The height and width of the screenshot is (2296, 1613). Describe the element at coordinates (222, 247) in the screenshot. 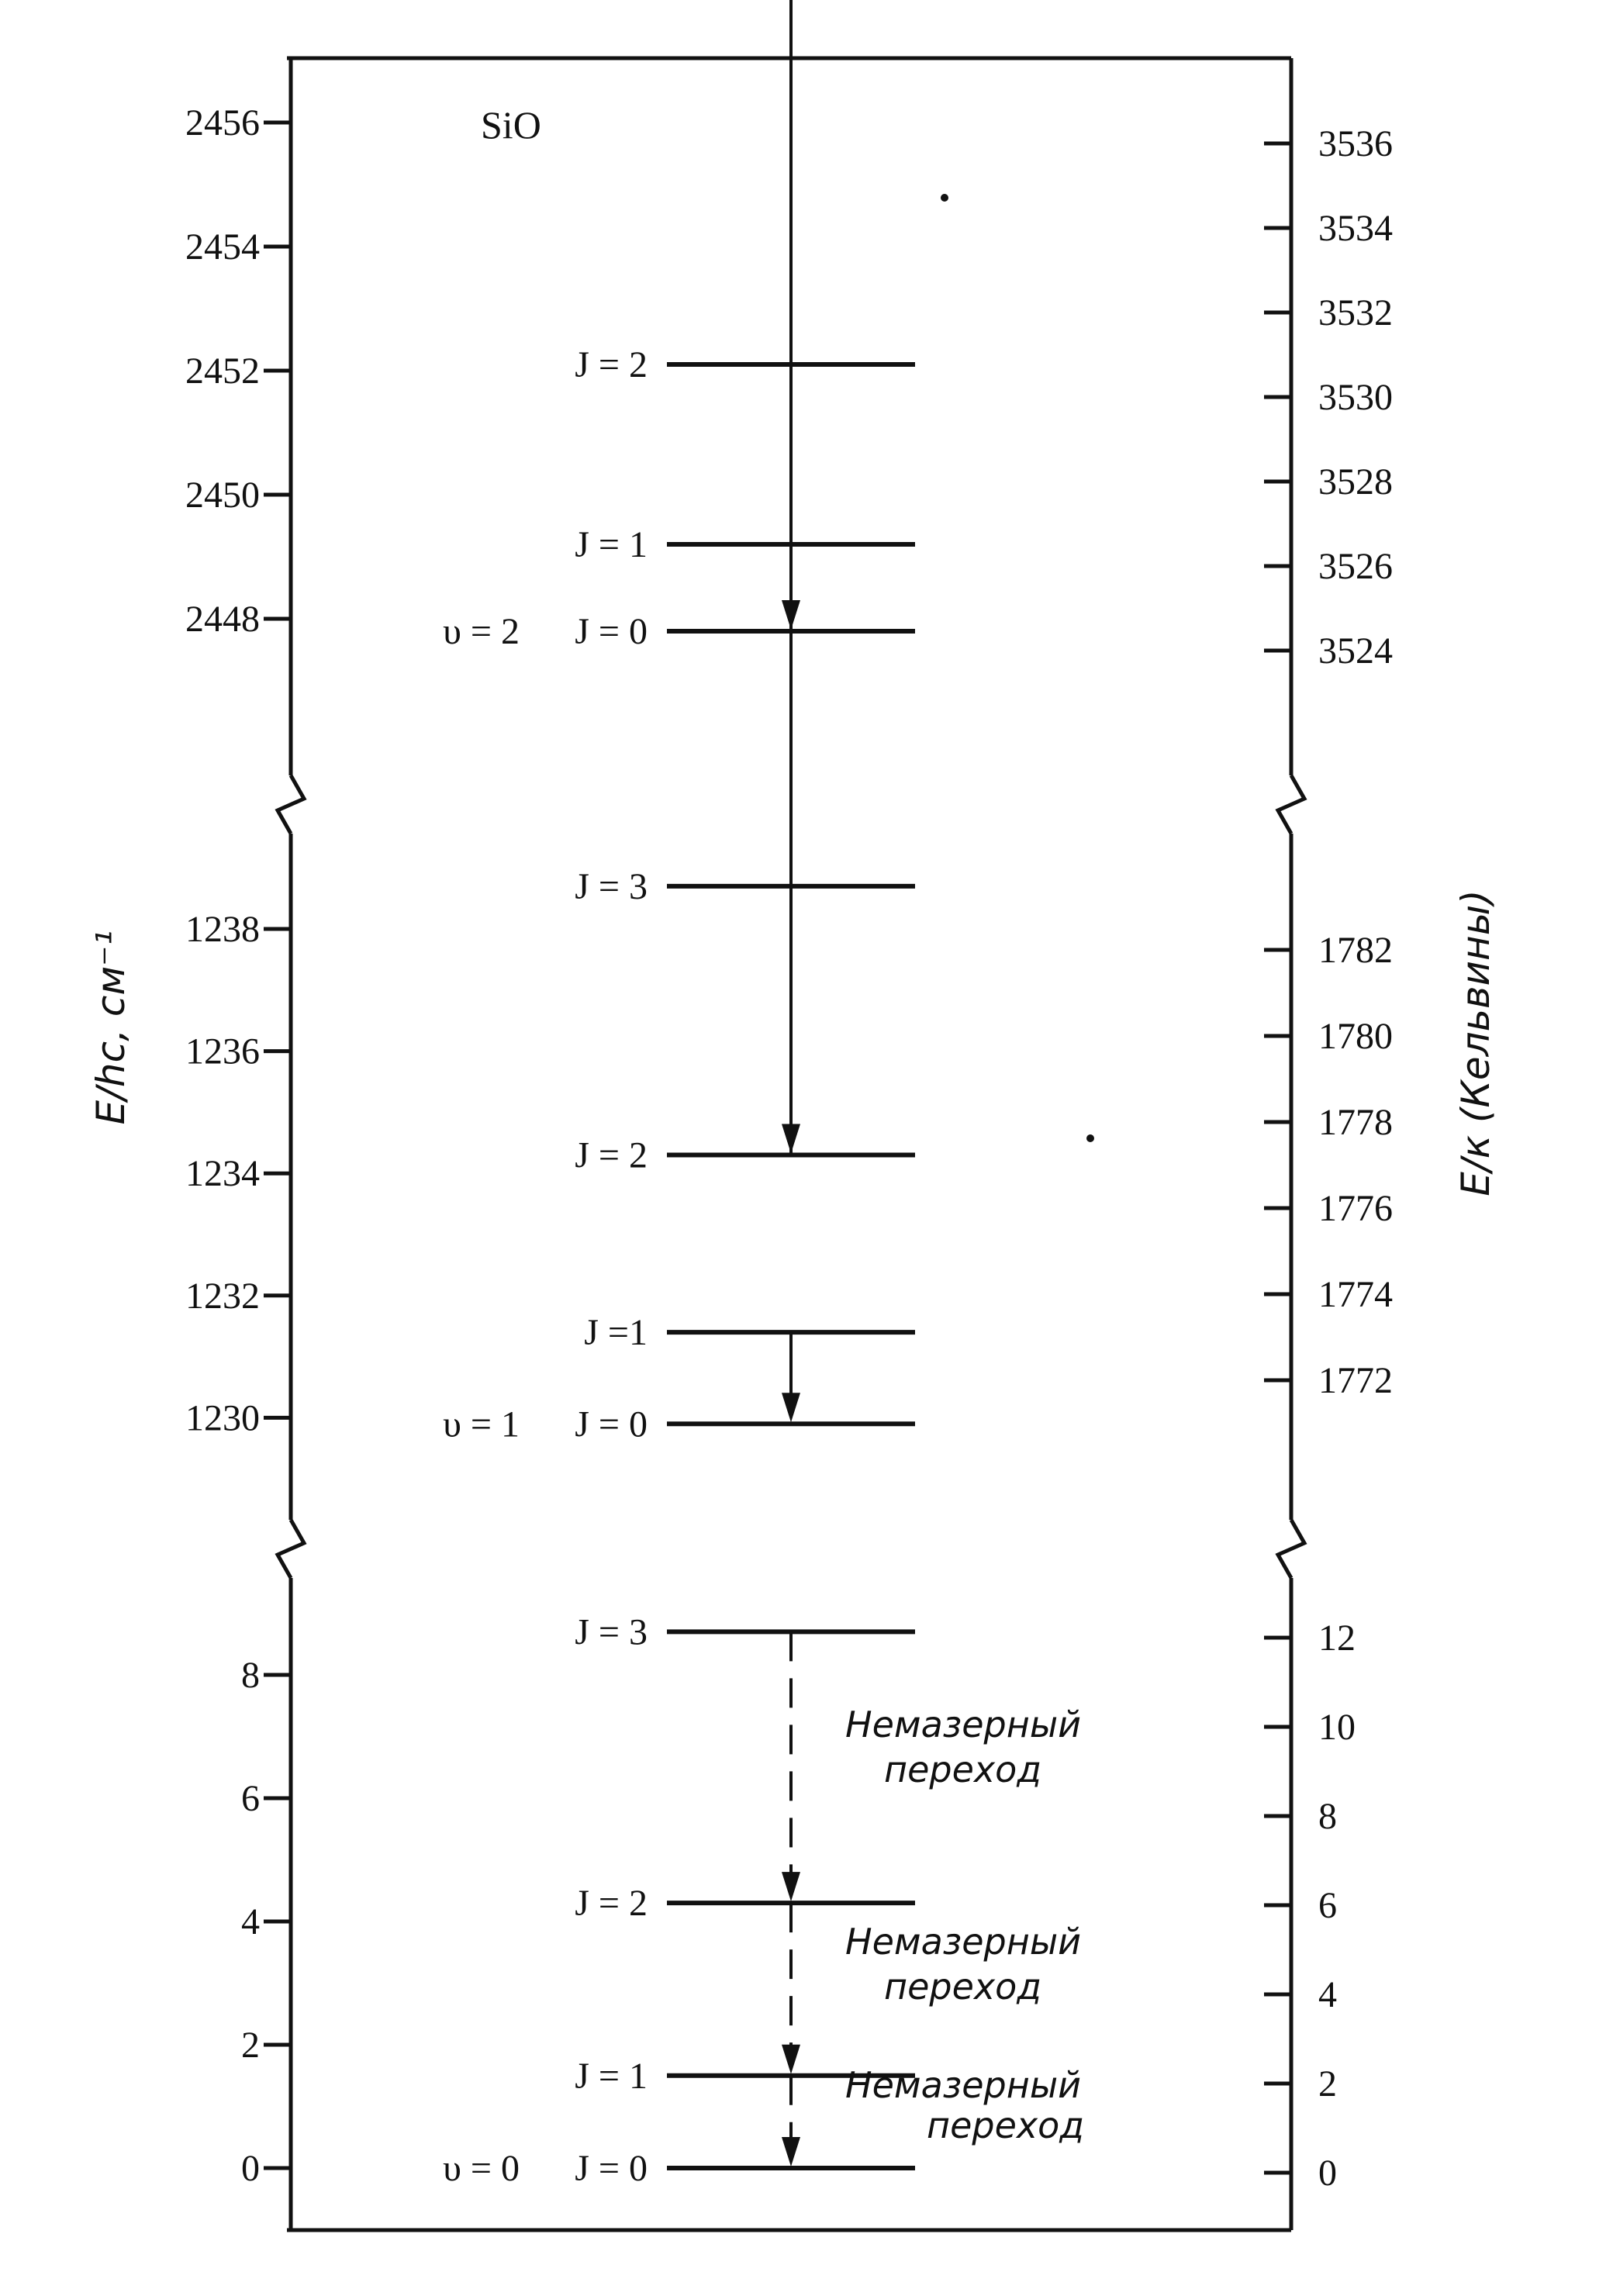

I see `left-tick-label: 2454` at that location.